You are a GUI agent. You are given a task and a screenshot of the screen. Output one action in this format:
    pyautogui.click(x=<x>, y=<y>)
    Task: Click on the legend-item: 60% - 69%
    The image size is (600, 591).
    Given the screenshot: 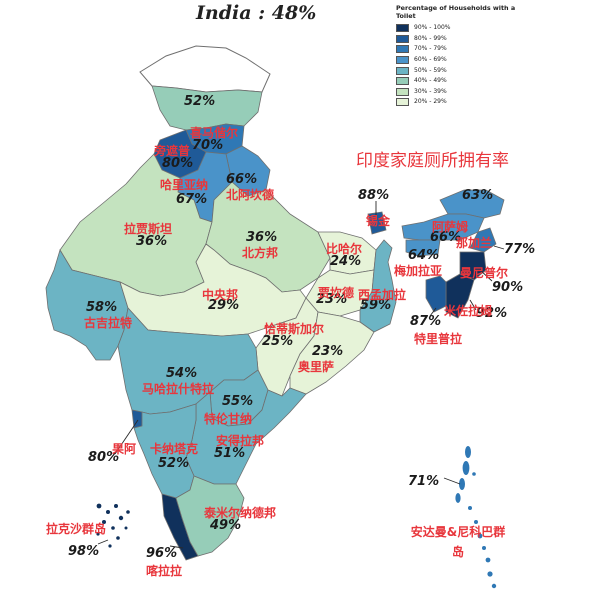 What is the action you would take?
    pyautogui.click(x=466, y=60)
    